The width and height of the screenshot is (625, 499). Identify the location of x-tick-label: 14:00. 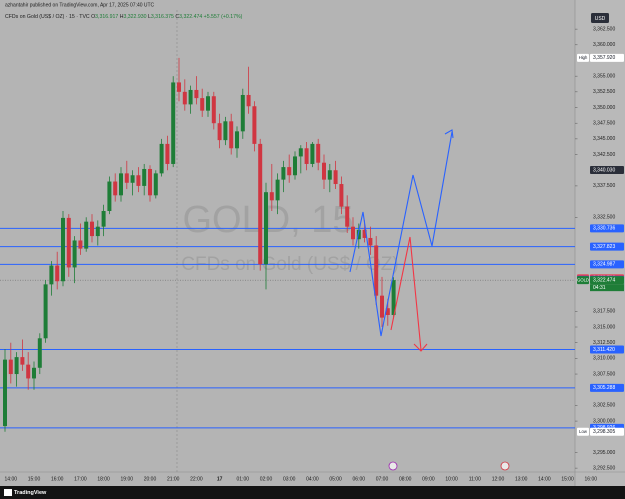
(11, 479).